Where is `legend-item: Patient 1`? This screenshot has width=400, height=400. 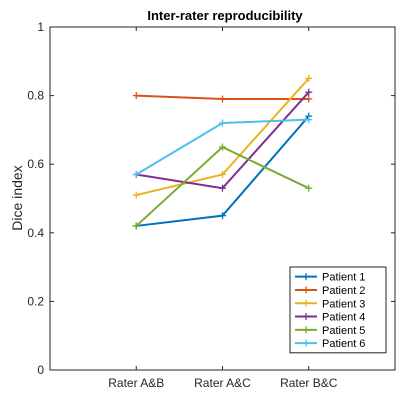 legend-item: Patient 1 is located at coordinates (330, 278).